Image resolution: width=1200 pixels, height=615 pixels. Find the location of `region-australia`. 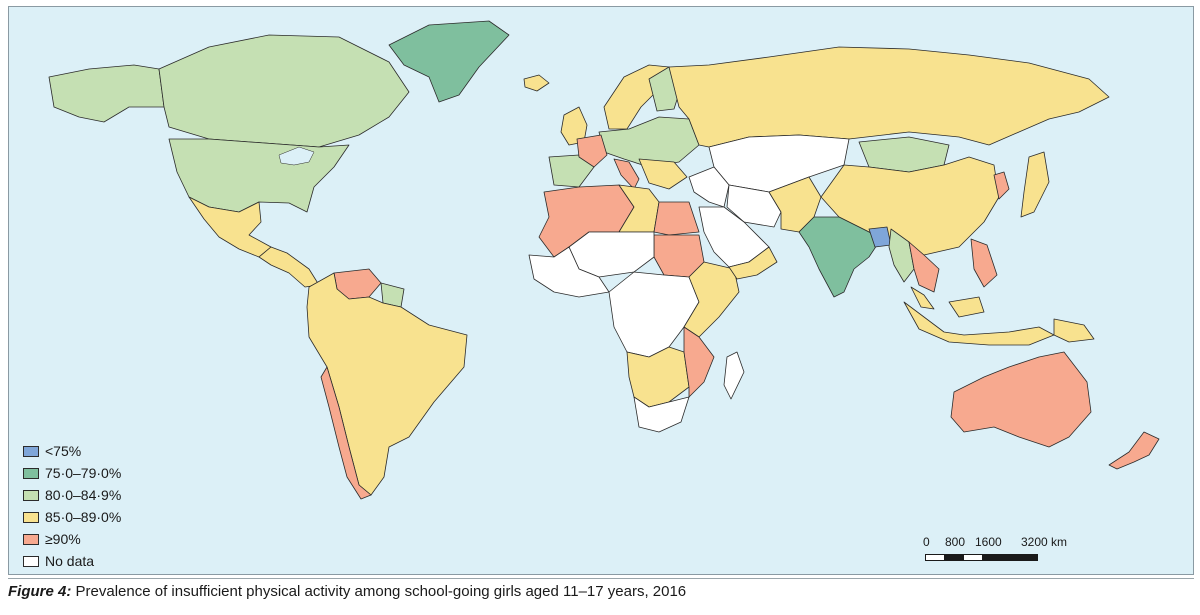

region-australia is located at coordinates (1021, 399).